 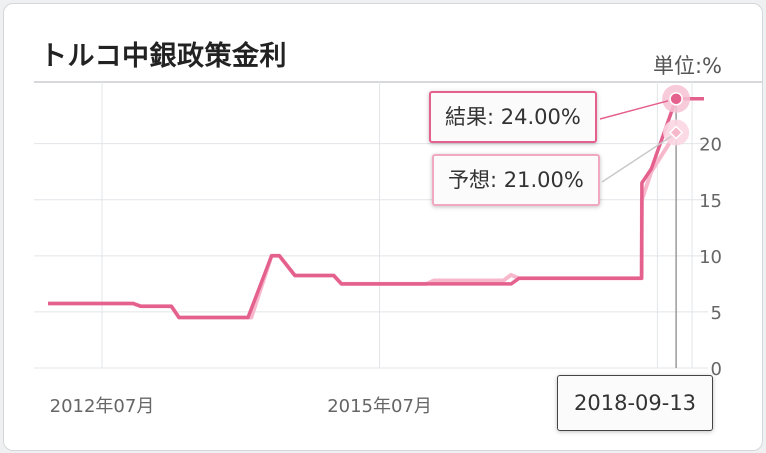 I want to click on forecast-tooltip: 予想: 21.00%, so click(x=516, y=180).